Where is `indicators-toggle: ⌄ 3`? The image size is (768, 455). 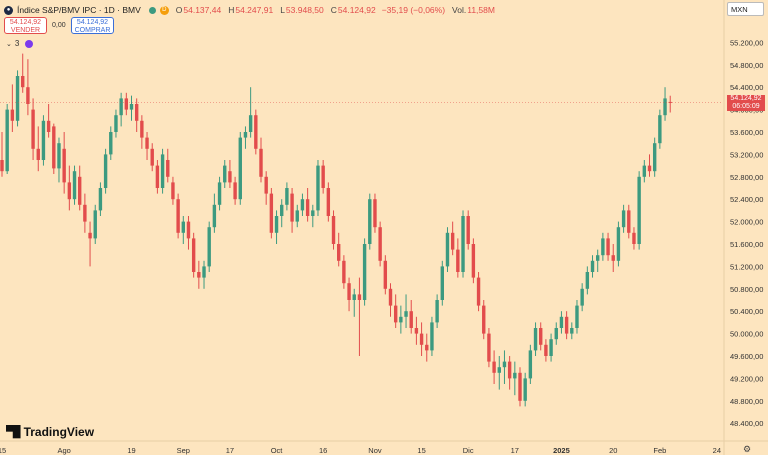
indicators-toggle: ⌄ 3 is located at coordinates (20, 43).